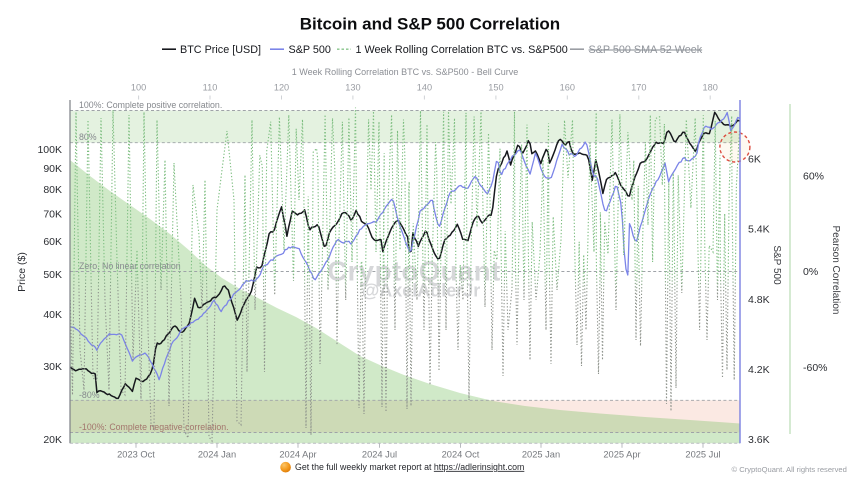 The width and height of the screenshot is (860, 484). I want to click on svg-text: 130, so click(352, 88).